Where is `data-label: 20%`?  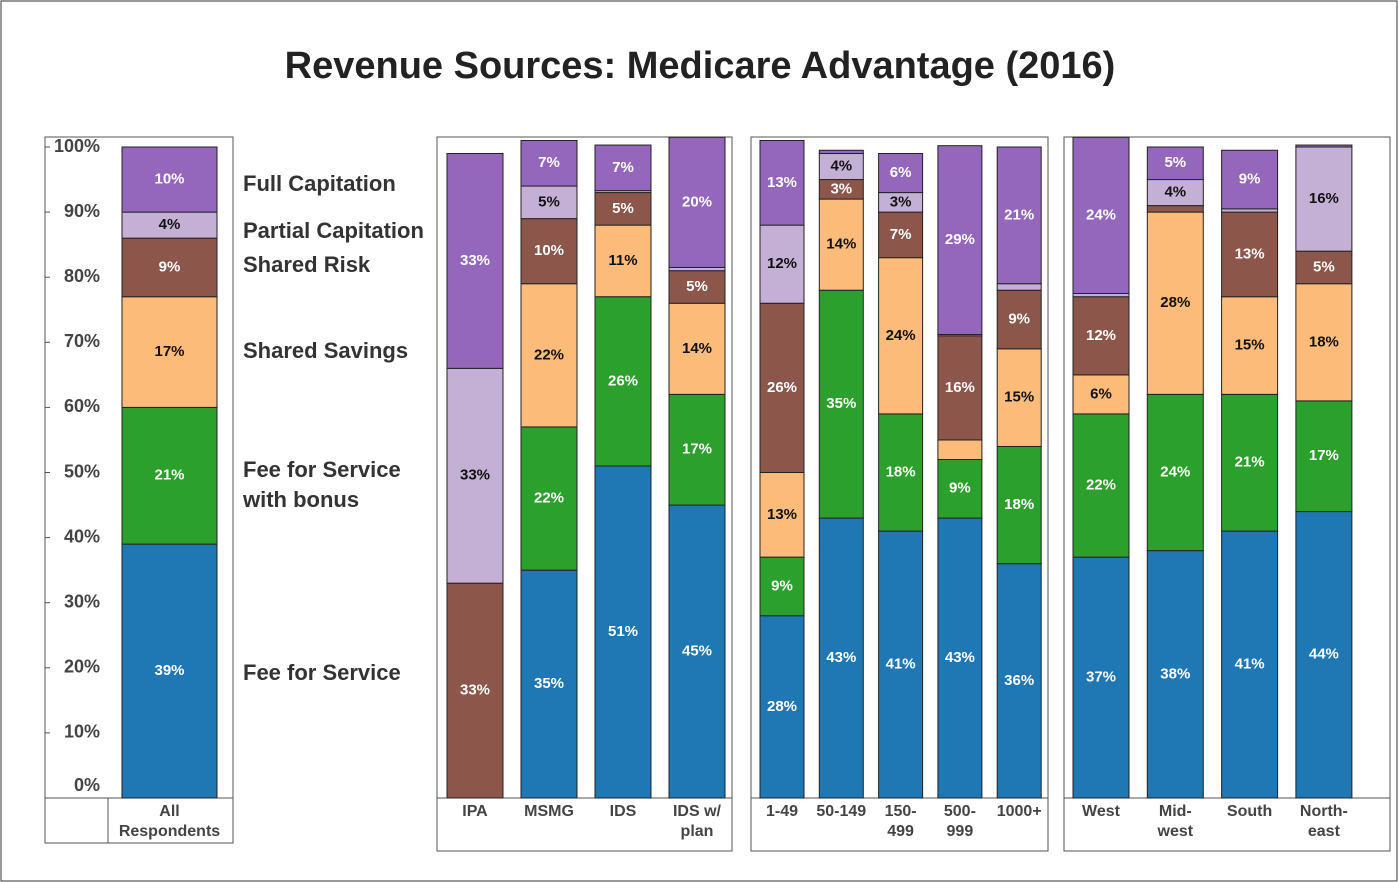
data-label: 20% is located at coordinates (697, 201).